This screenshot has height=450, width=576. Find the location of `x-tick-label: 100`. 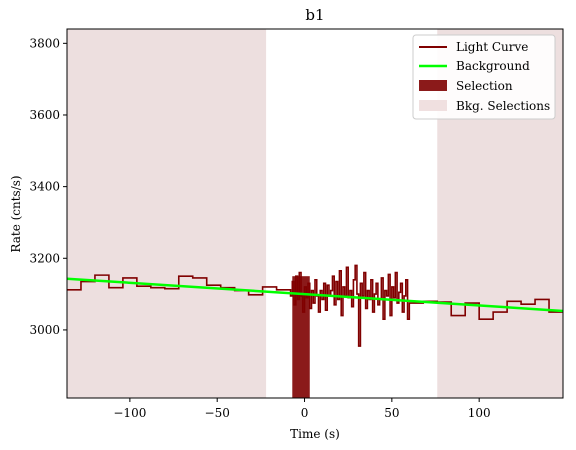

x-tick-label: 100 is located at coordinates (479, 413).